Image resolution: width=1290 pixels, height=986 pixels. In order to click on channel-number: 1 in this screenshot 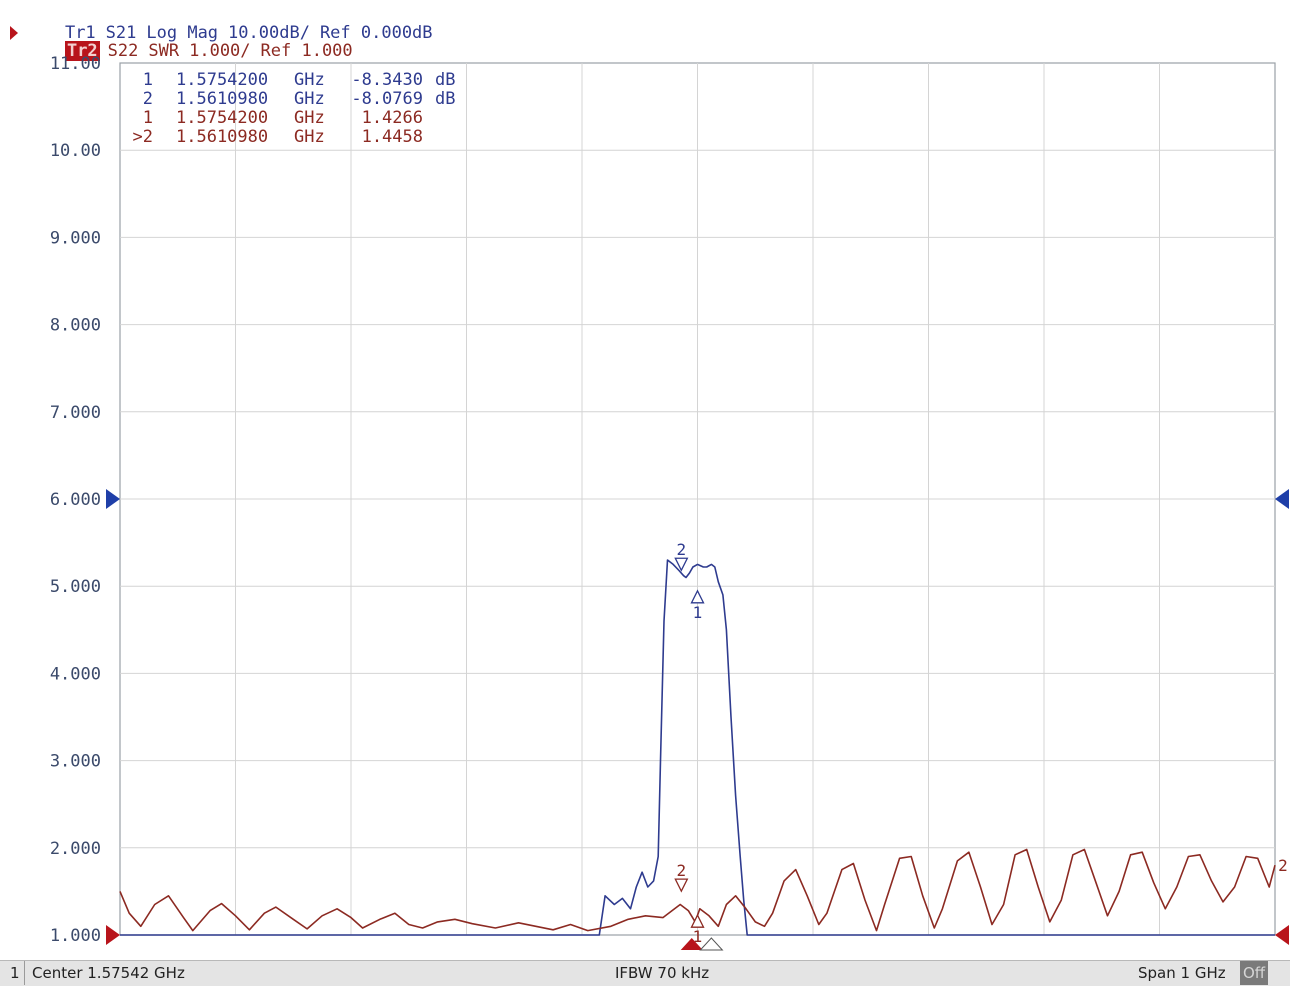, I will do `click(15, 973)`.